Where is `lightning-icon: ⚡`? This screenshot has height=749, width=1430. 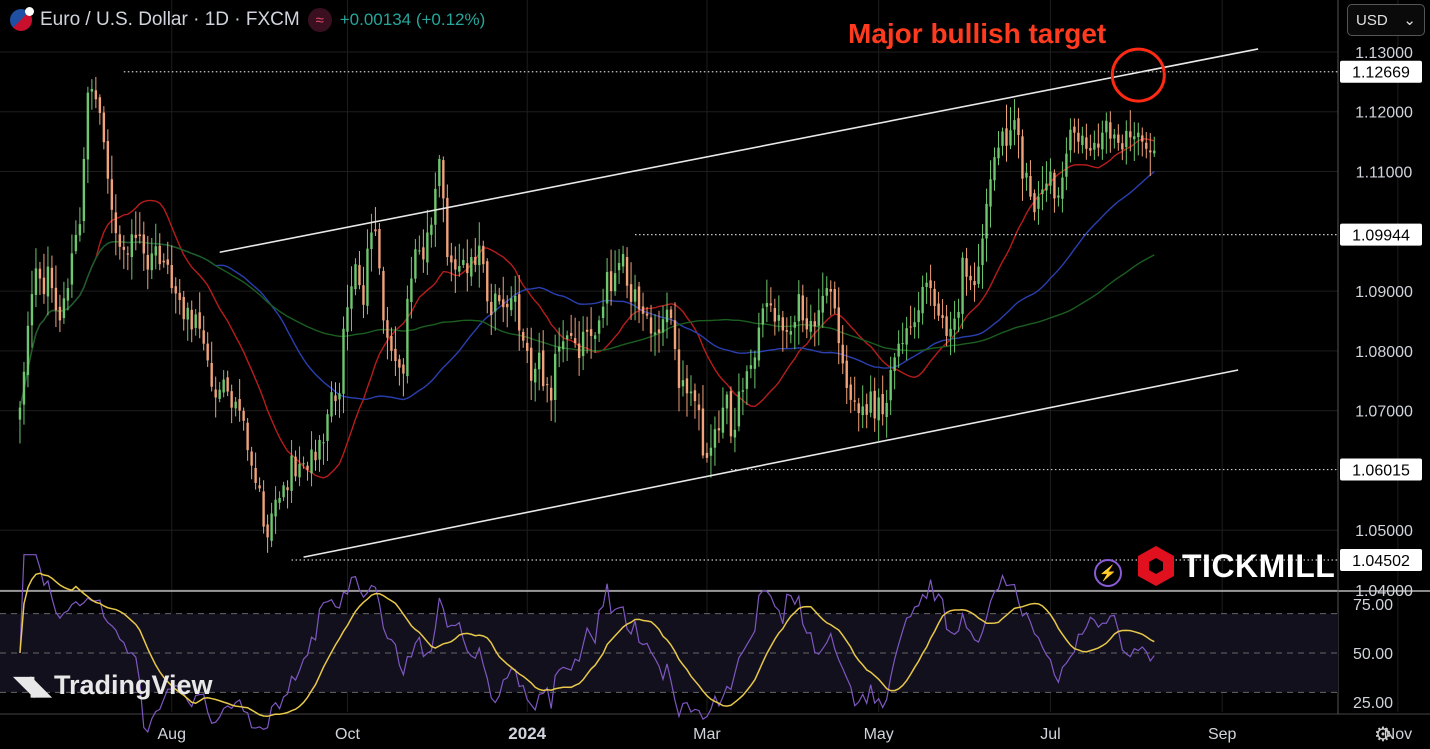 lightning-icon: ⚡ is located at coordinates (1108, 573).